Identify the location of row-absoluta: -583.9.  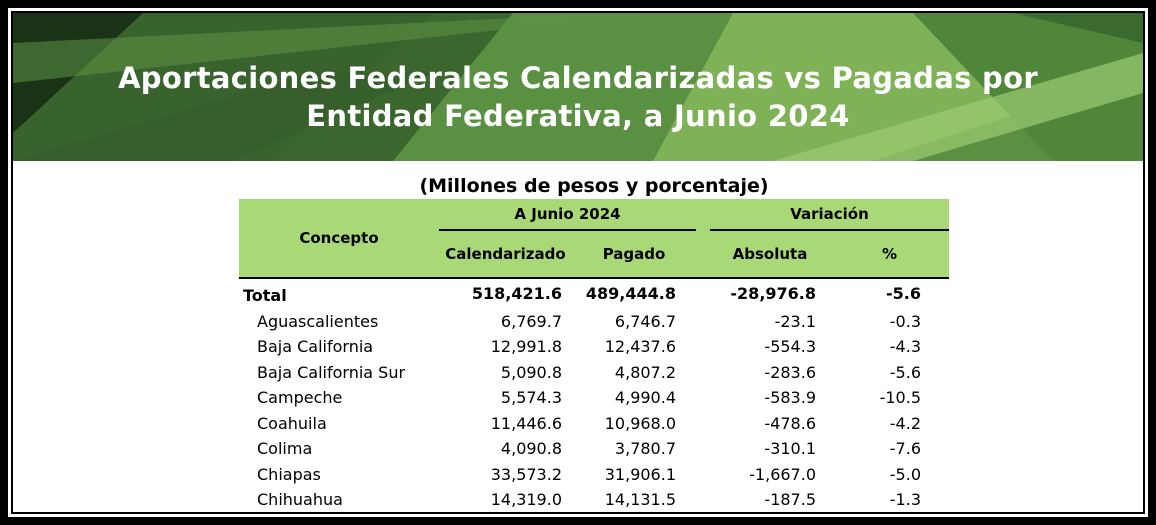
(790, 398).